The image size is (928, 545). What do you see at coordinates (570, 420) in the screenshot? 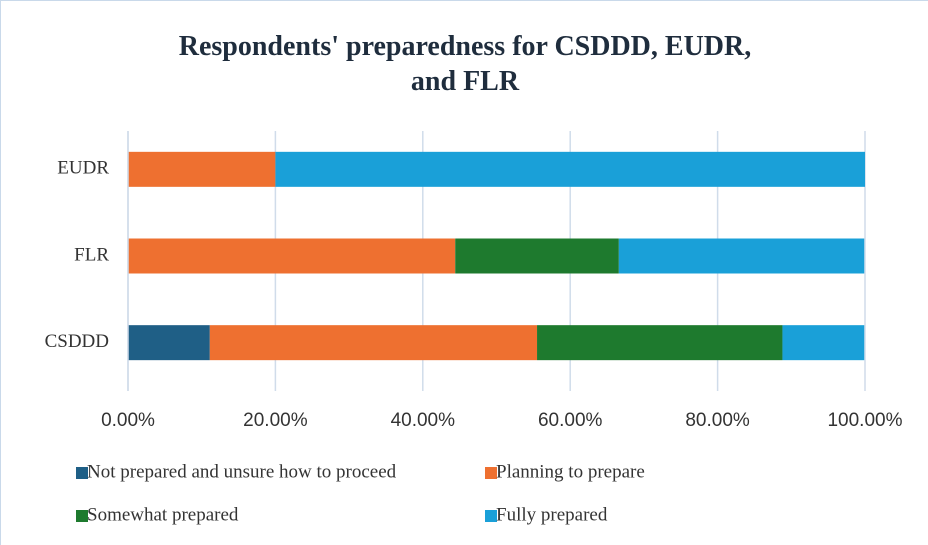
I see `x-tick-label: 60.00%` at bounding box center [570, 420].